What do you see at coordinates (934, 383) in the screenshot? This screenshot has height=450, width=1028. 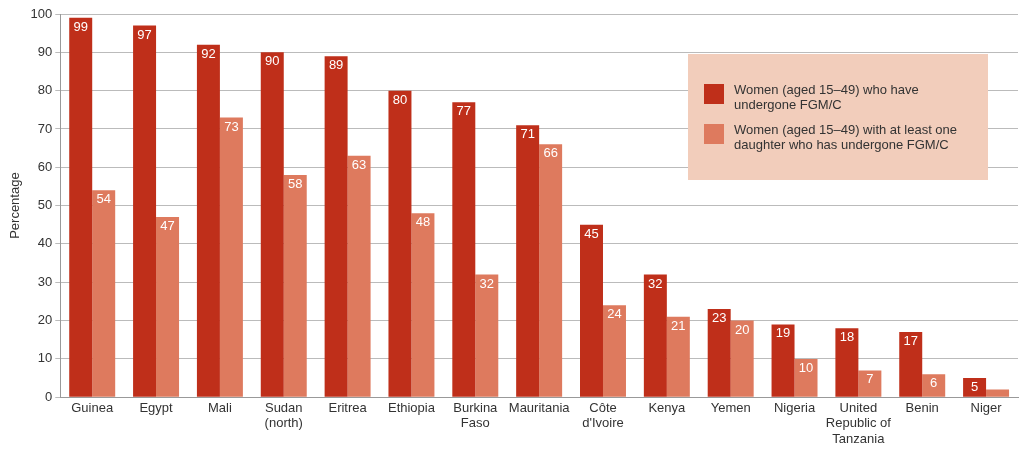 I see `data-label: 6` at bounding box center [934, 383].